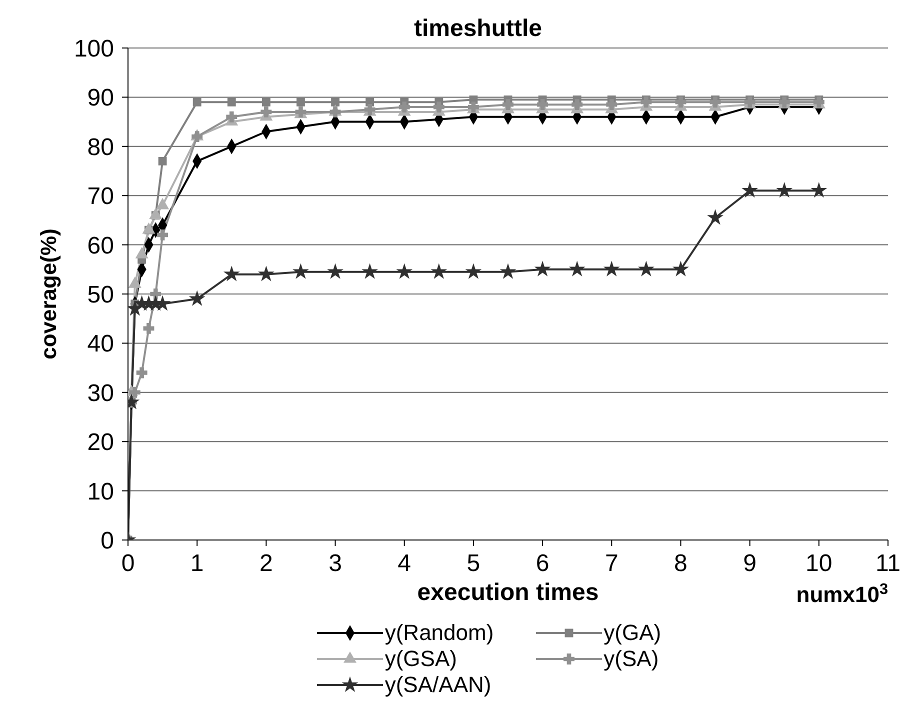 The image size is (920, 716). I want to click on y-tick-label: 60, so click(100, 246).